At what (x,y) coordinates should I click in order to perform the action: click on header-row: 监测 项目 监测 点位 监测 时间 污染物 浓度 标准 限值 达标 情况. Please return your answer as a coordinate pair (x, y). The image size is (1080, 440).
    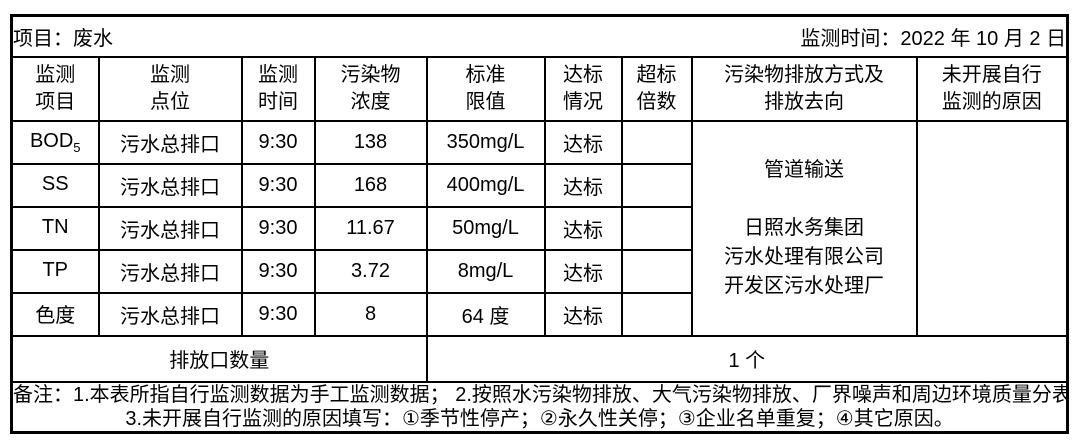
    Looking at the image, I should click on (539, 88).